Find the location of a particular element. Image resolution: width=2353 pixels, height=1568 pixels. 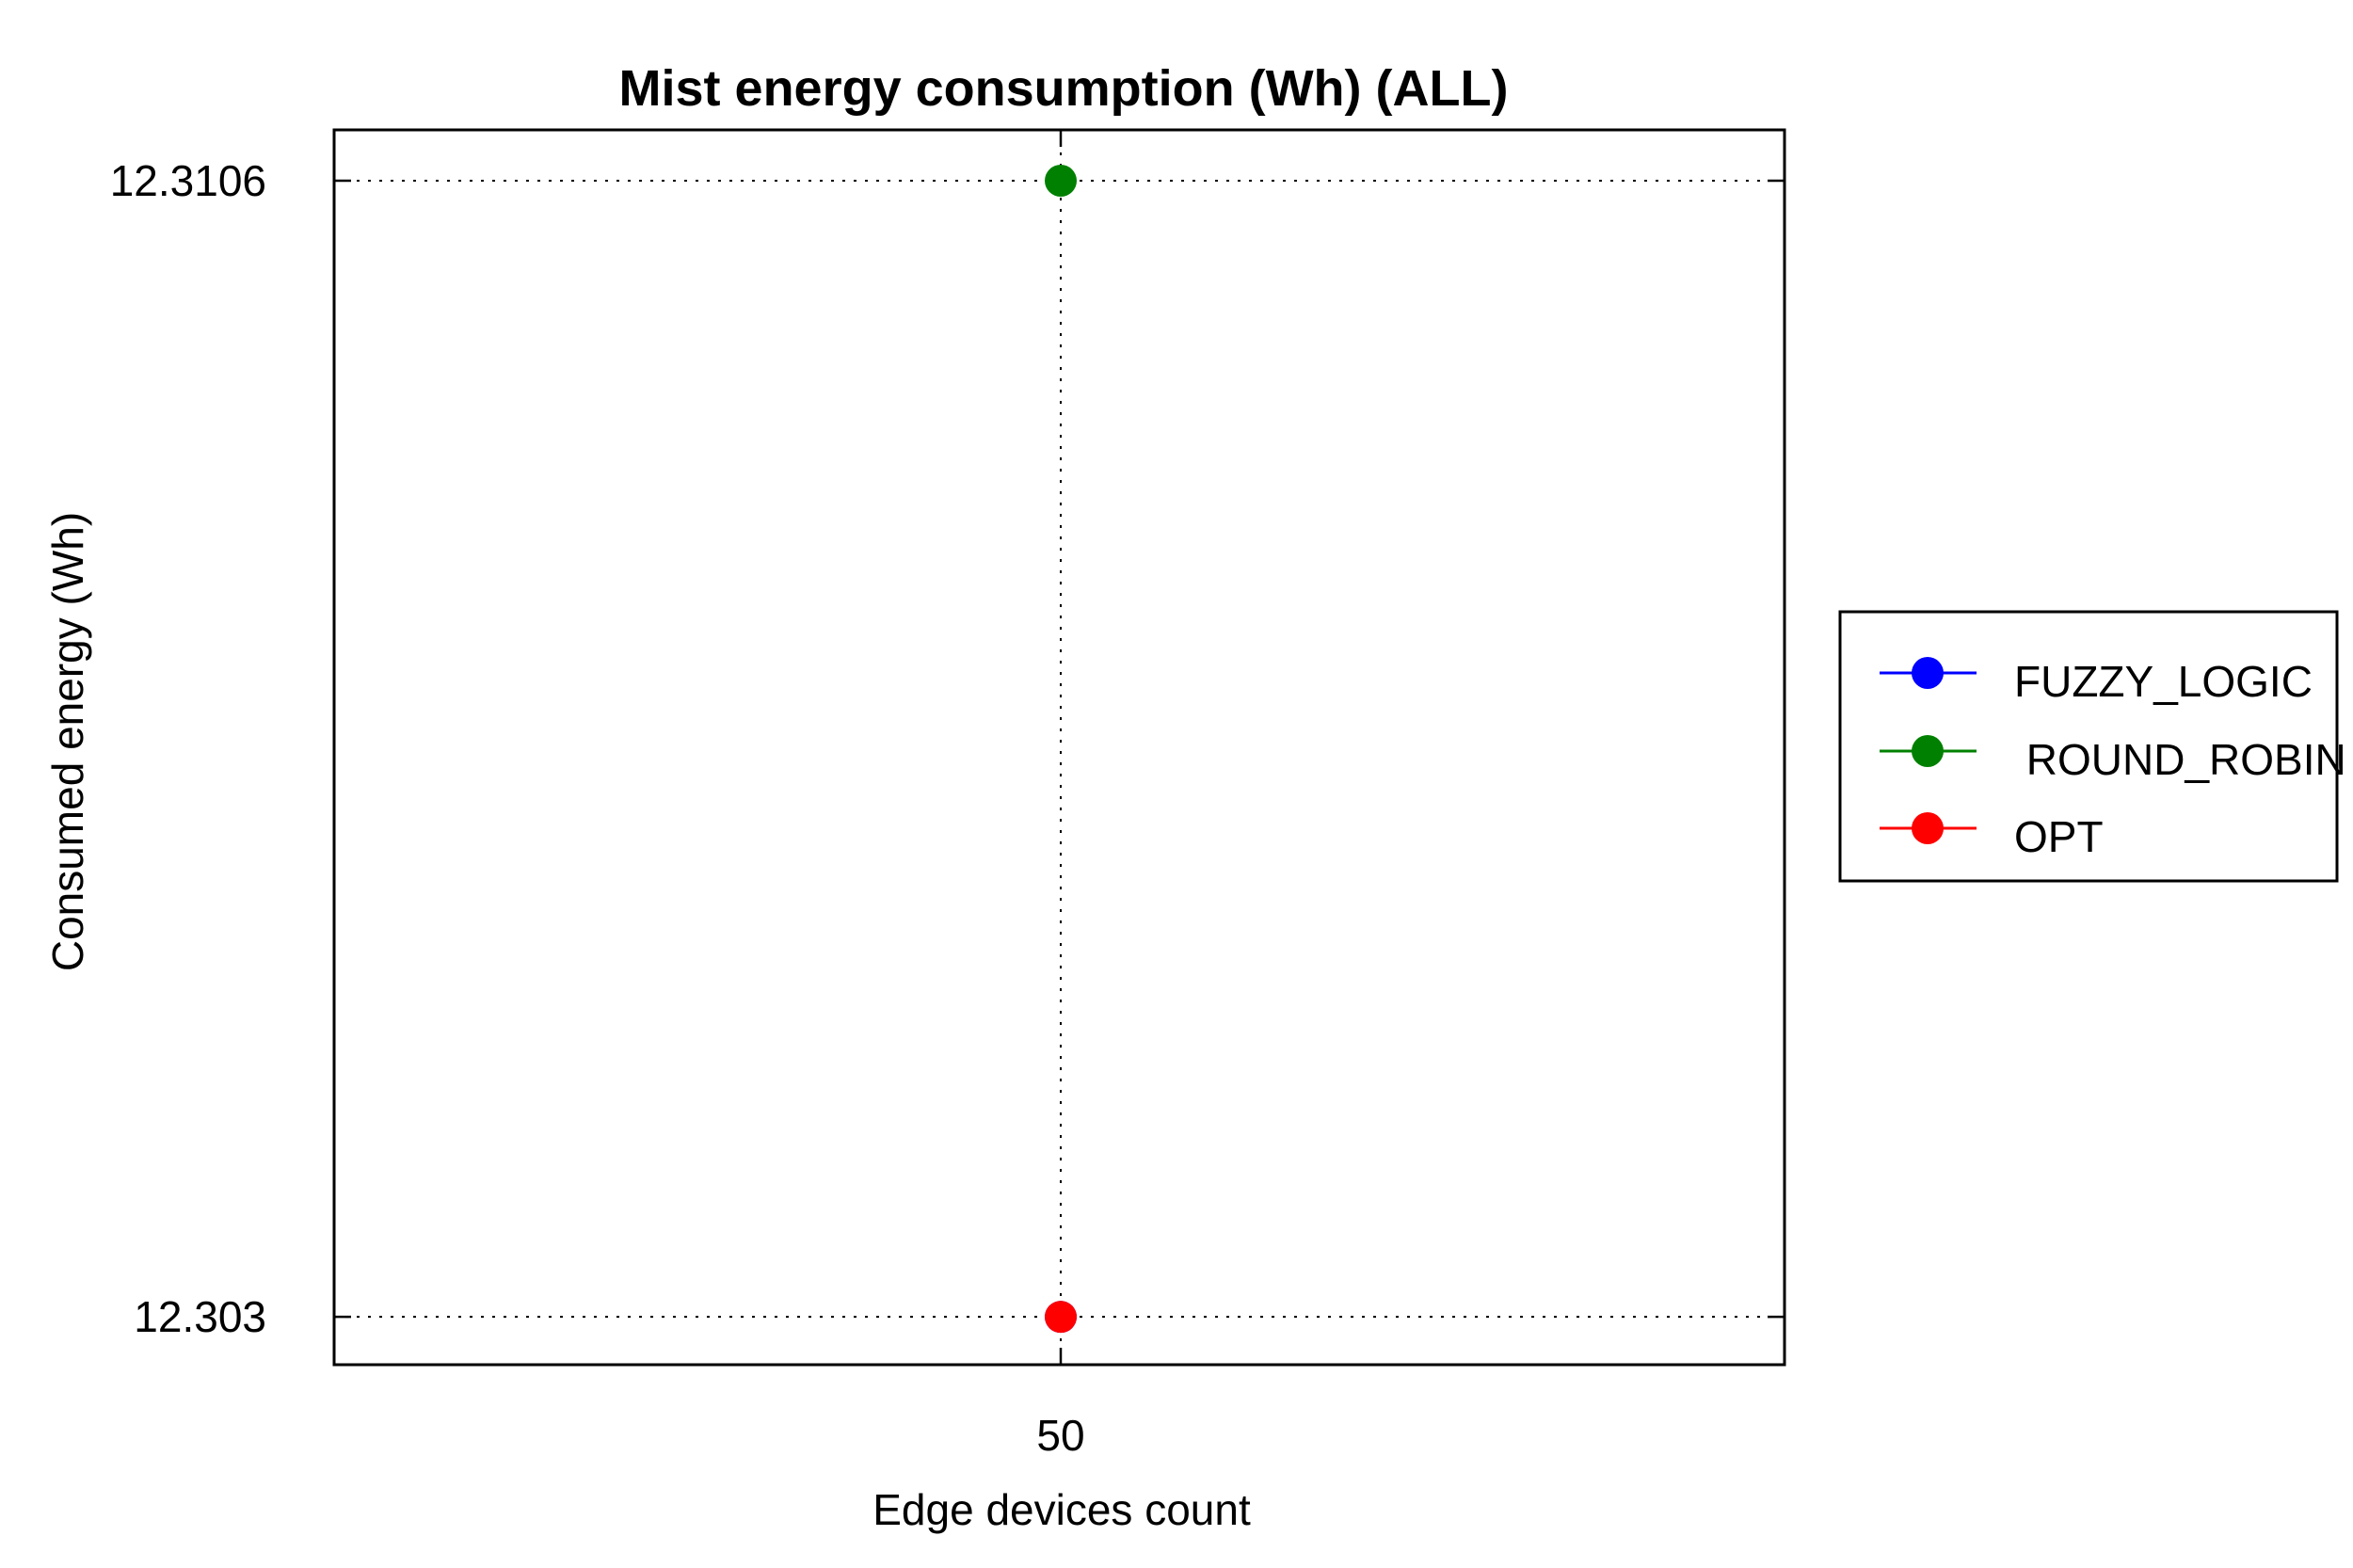

data-points is located at coordinates (1061, 749).